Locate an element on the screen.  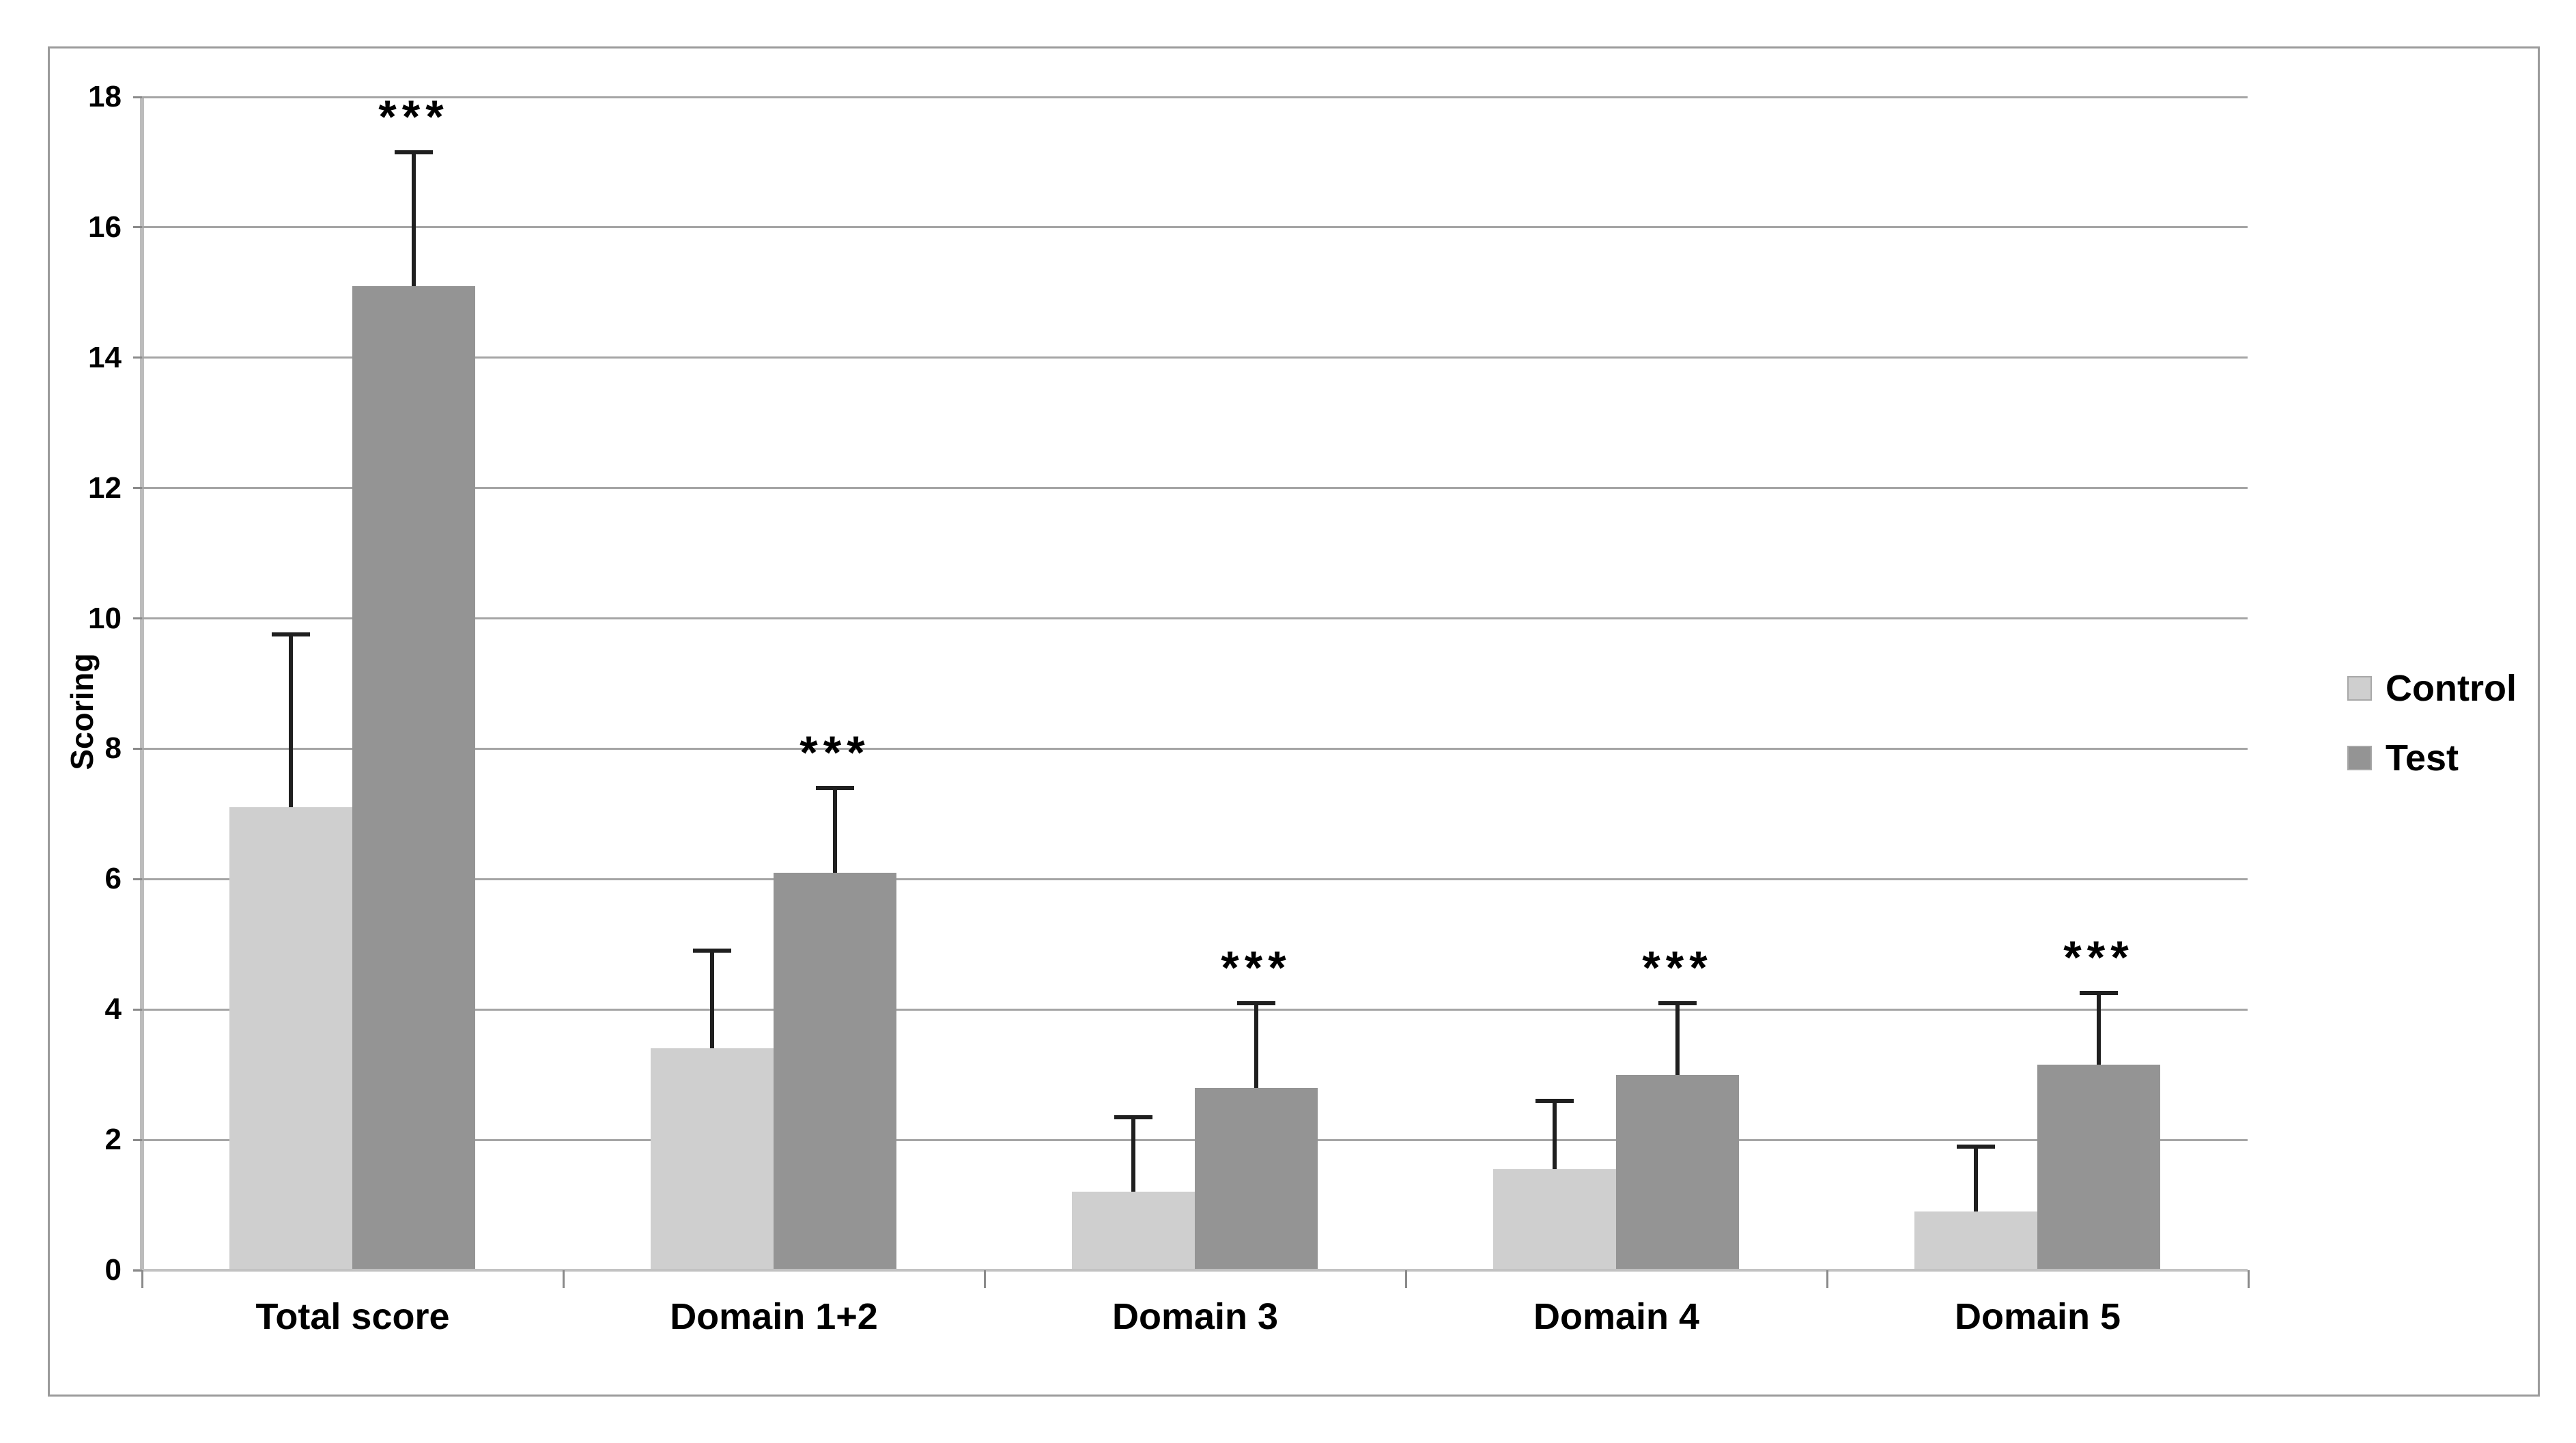
legend-item-test: Test is located at coordinates (2432, 758).